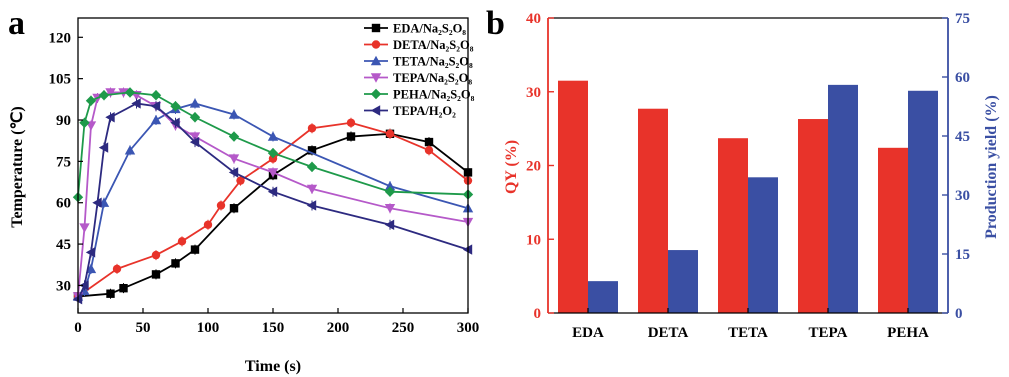 This screenshot has height=377, width=1009. What do you see at coordinates (16, 23) in the screenshot?
I see `panel-label-a: a` at bounding box center [16, 23].